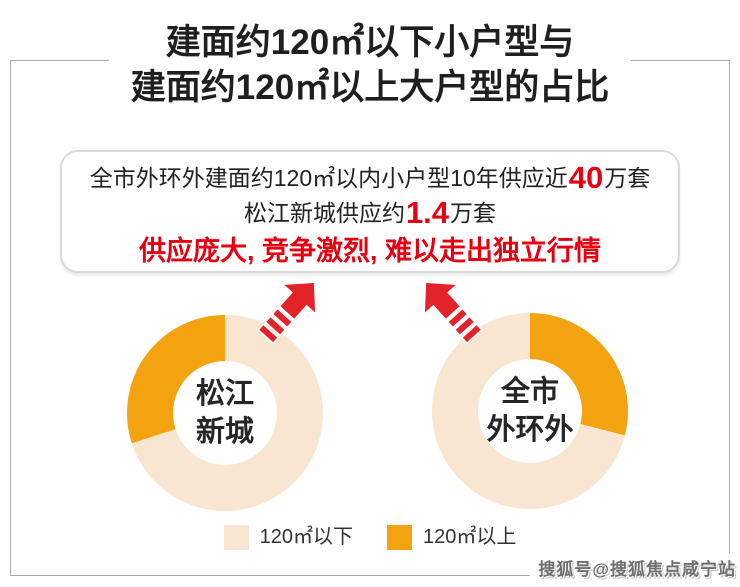 This screenshot has width=740, height=587. What do you see at coordinates (473, 213) in the screenshot?
I see `summary-line-2-unit: 万套` at bounding box center [473, 213].